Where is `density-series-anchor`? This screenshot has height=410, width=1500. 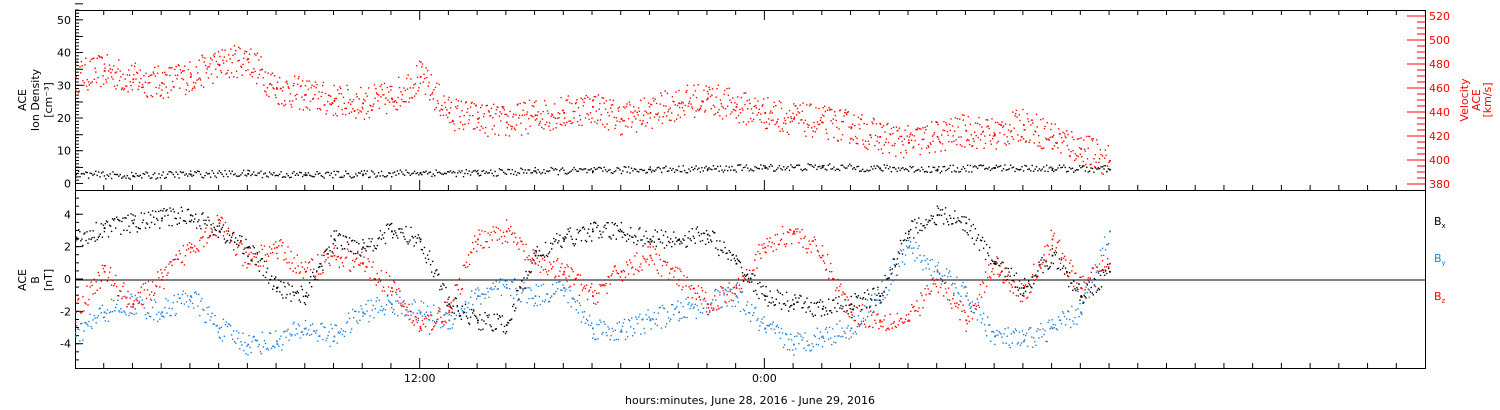 density-series-anchor is located at coordinates (420, 173).